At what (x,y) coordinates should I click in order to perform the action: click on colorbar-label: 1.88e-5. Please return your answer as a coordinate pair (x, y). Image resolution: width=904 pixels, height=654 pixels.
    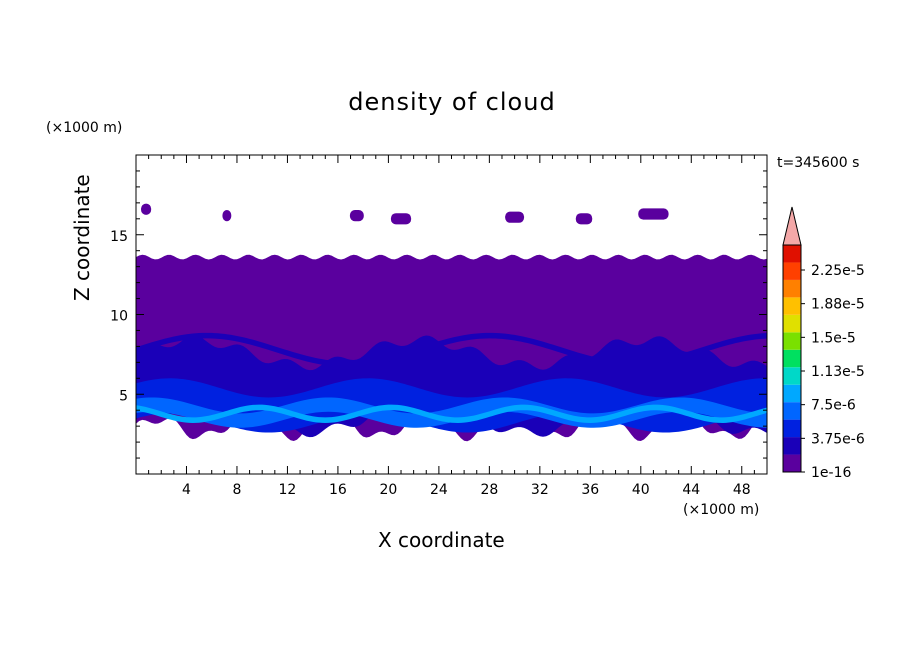
    Looking at the image, I should click on (838, 305).